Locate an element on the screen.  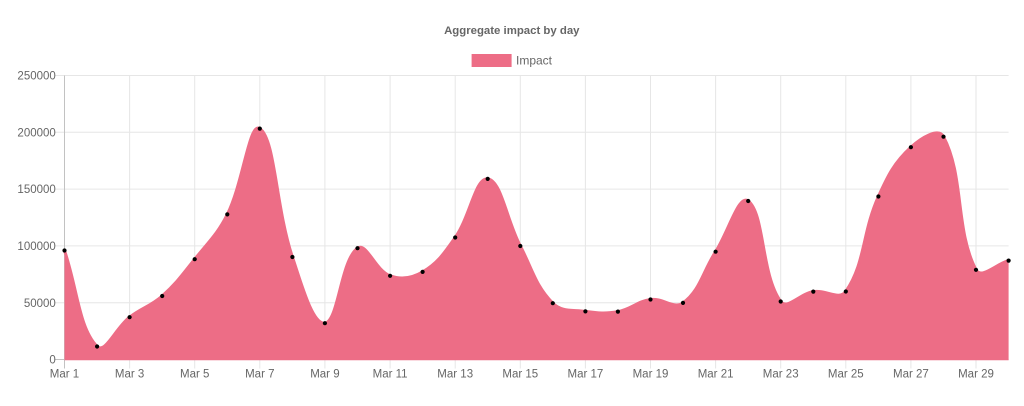
svg-text: 250000 is located at coordinates (36, 77).